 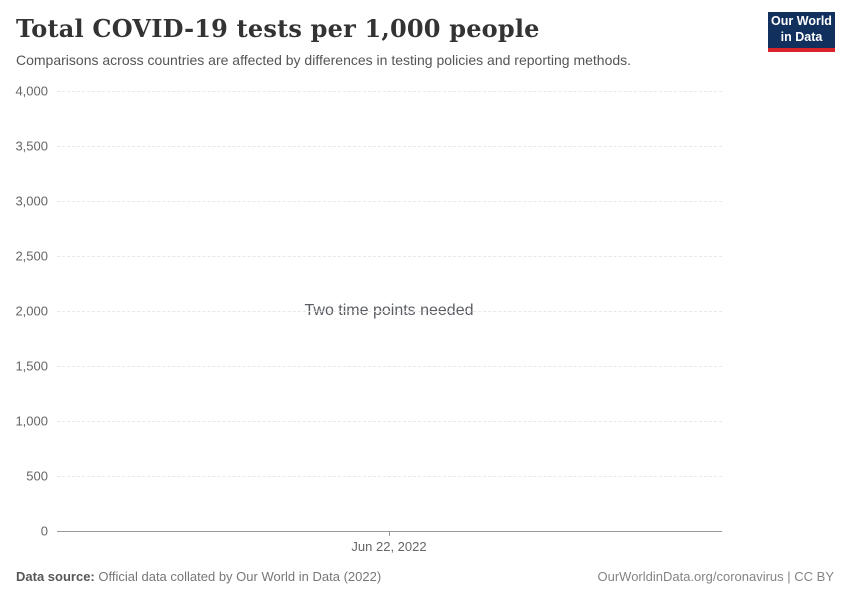 I want to click on x-axis-line, so click(x=389, y=531).